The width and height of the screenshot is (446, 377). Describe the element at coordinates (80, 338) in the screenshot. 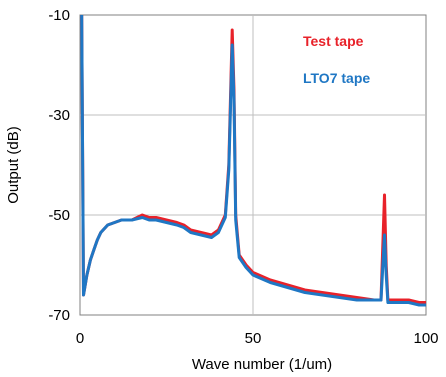

I see `x-tick-label: 0` at that location.